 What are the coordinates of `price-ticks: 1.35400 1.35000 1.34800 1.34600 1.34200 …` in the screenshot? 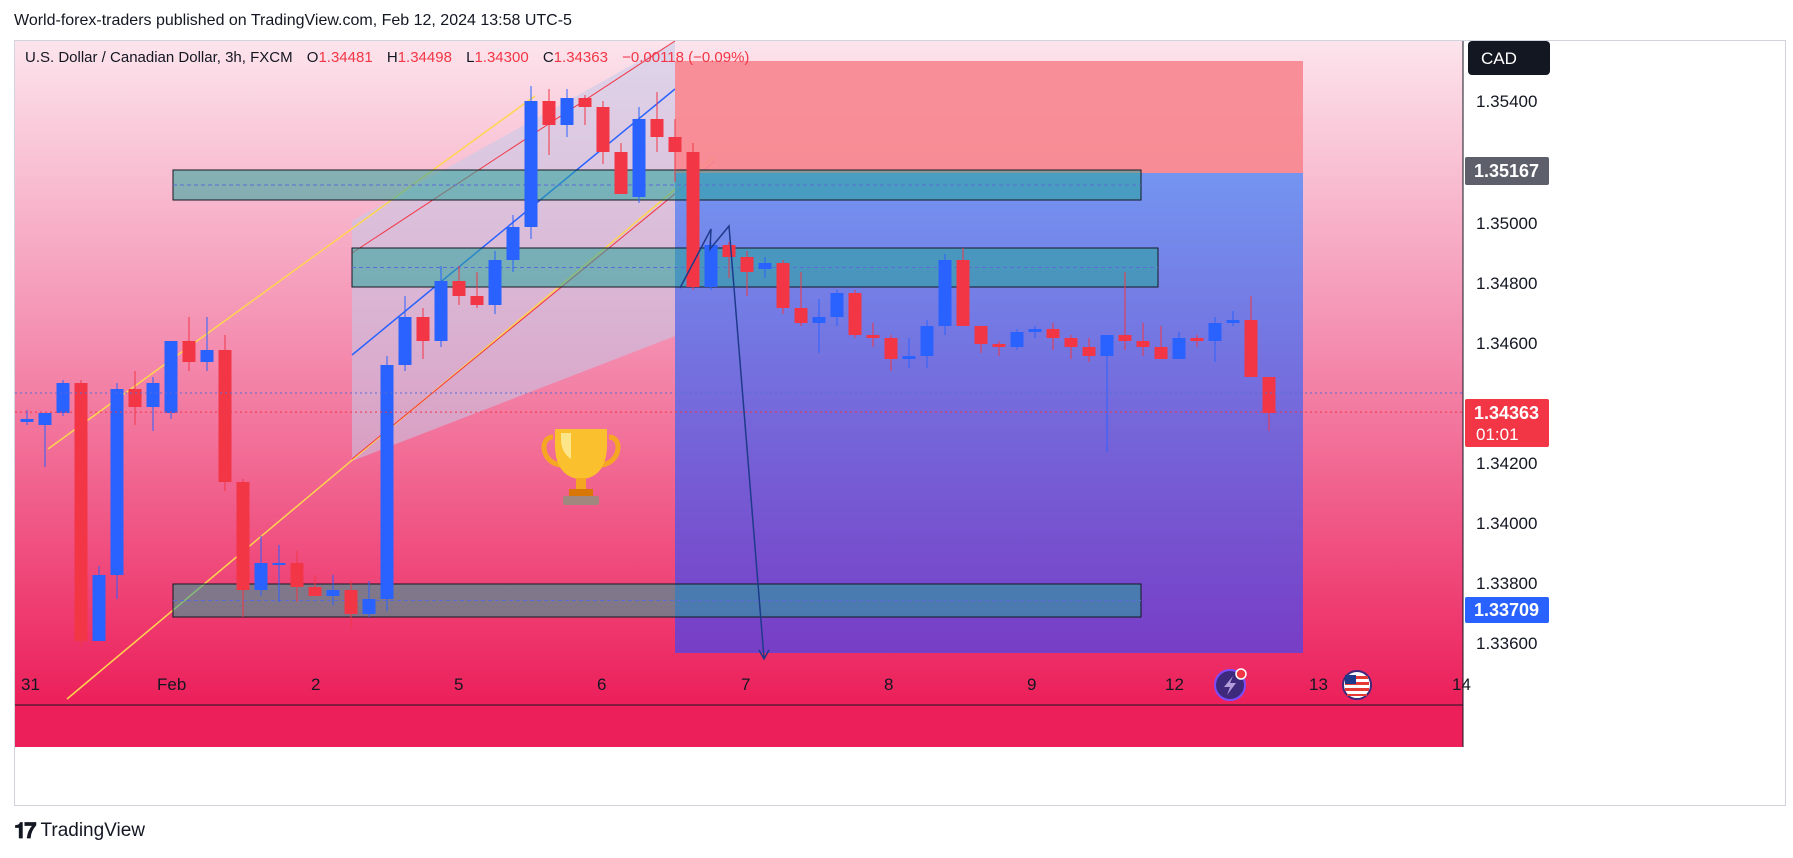 It's located at (1506, 372).